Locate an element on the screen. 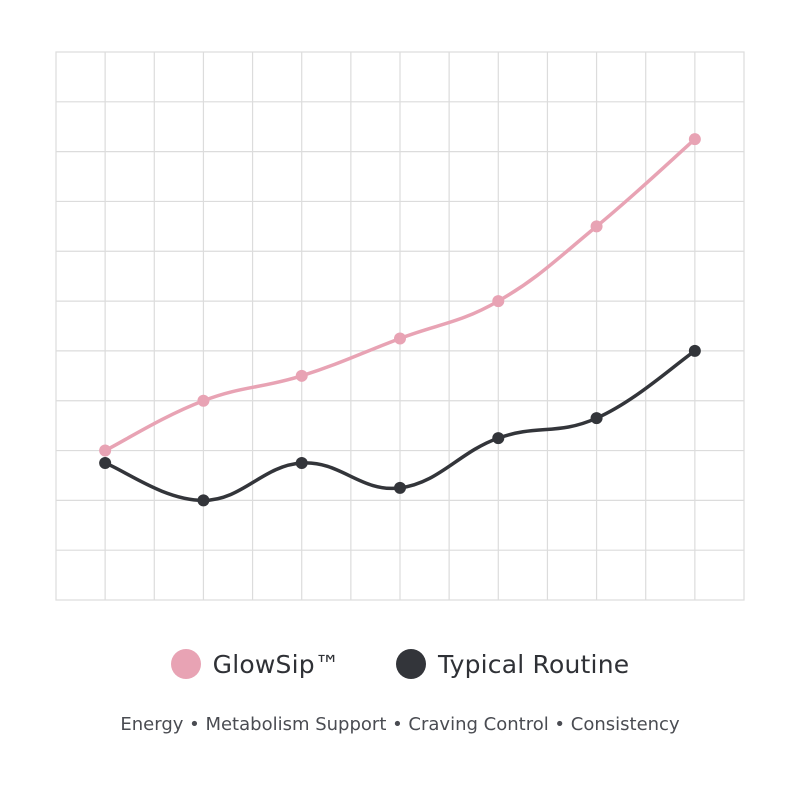  chart-legend: GlowSip™ Typical Routine is located at coordinates (400, 664).